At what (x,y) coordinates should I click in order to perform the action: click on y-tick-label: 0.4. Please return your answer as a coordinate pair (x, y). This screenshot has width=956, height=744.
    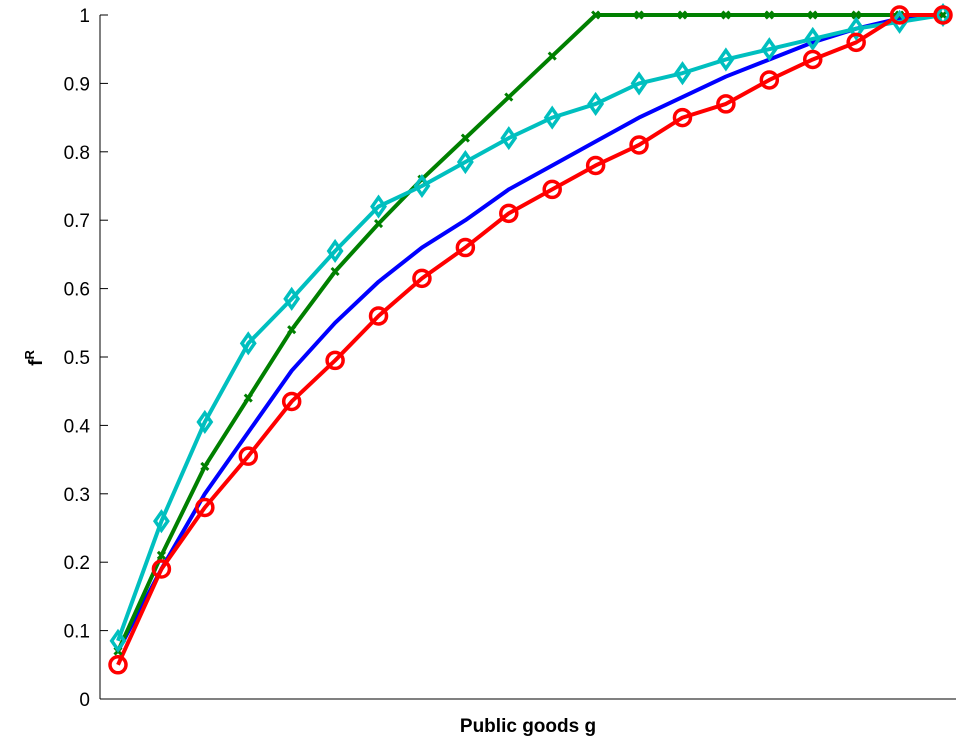
    Looking at the image, I should click on (77, 426).